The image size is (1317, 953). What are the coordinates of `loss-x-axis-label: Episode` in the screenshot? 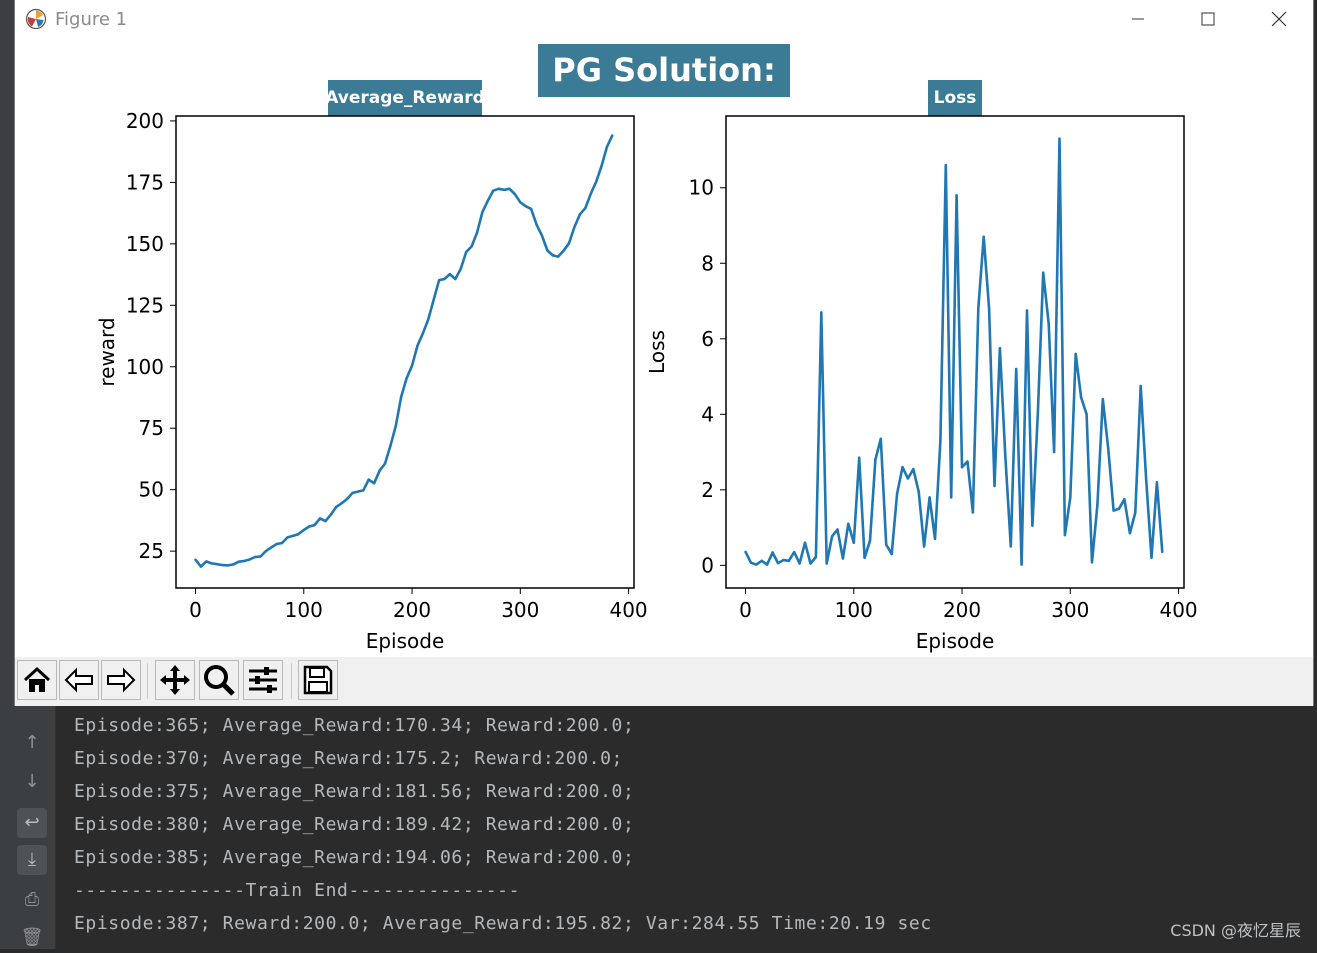 It's located at (955, 641).